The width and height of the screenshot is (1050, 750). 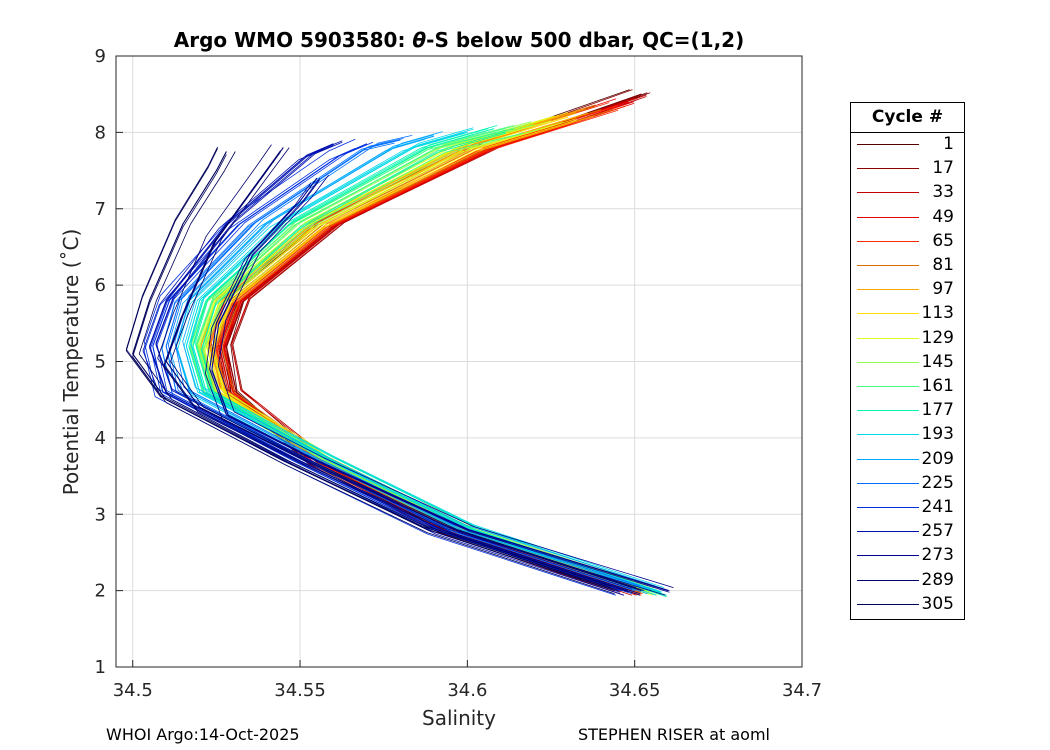 I want to click on footer-left-text: WHOI Argo:14-Oct-2025, so click(x=203, y=734).